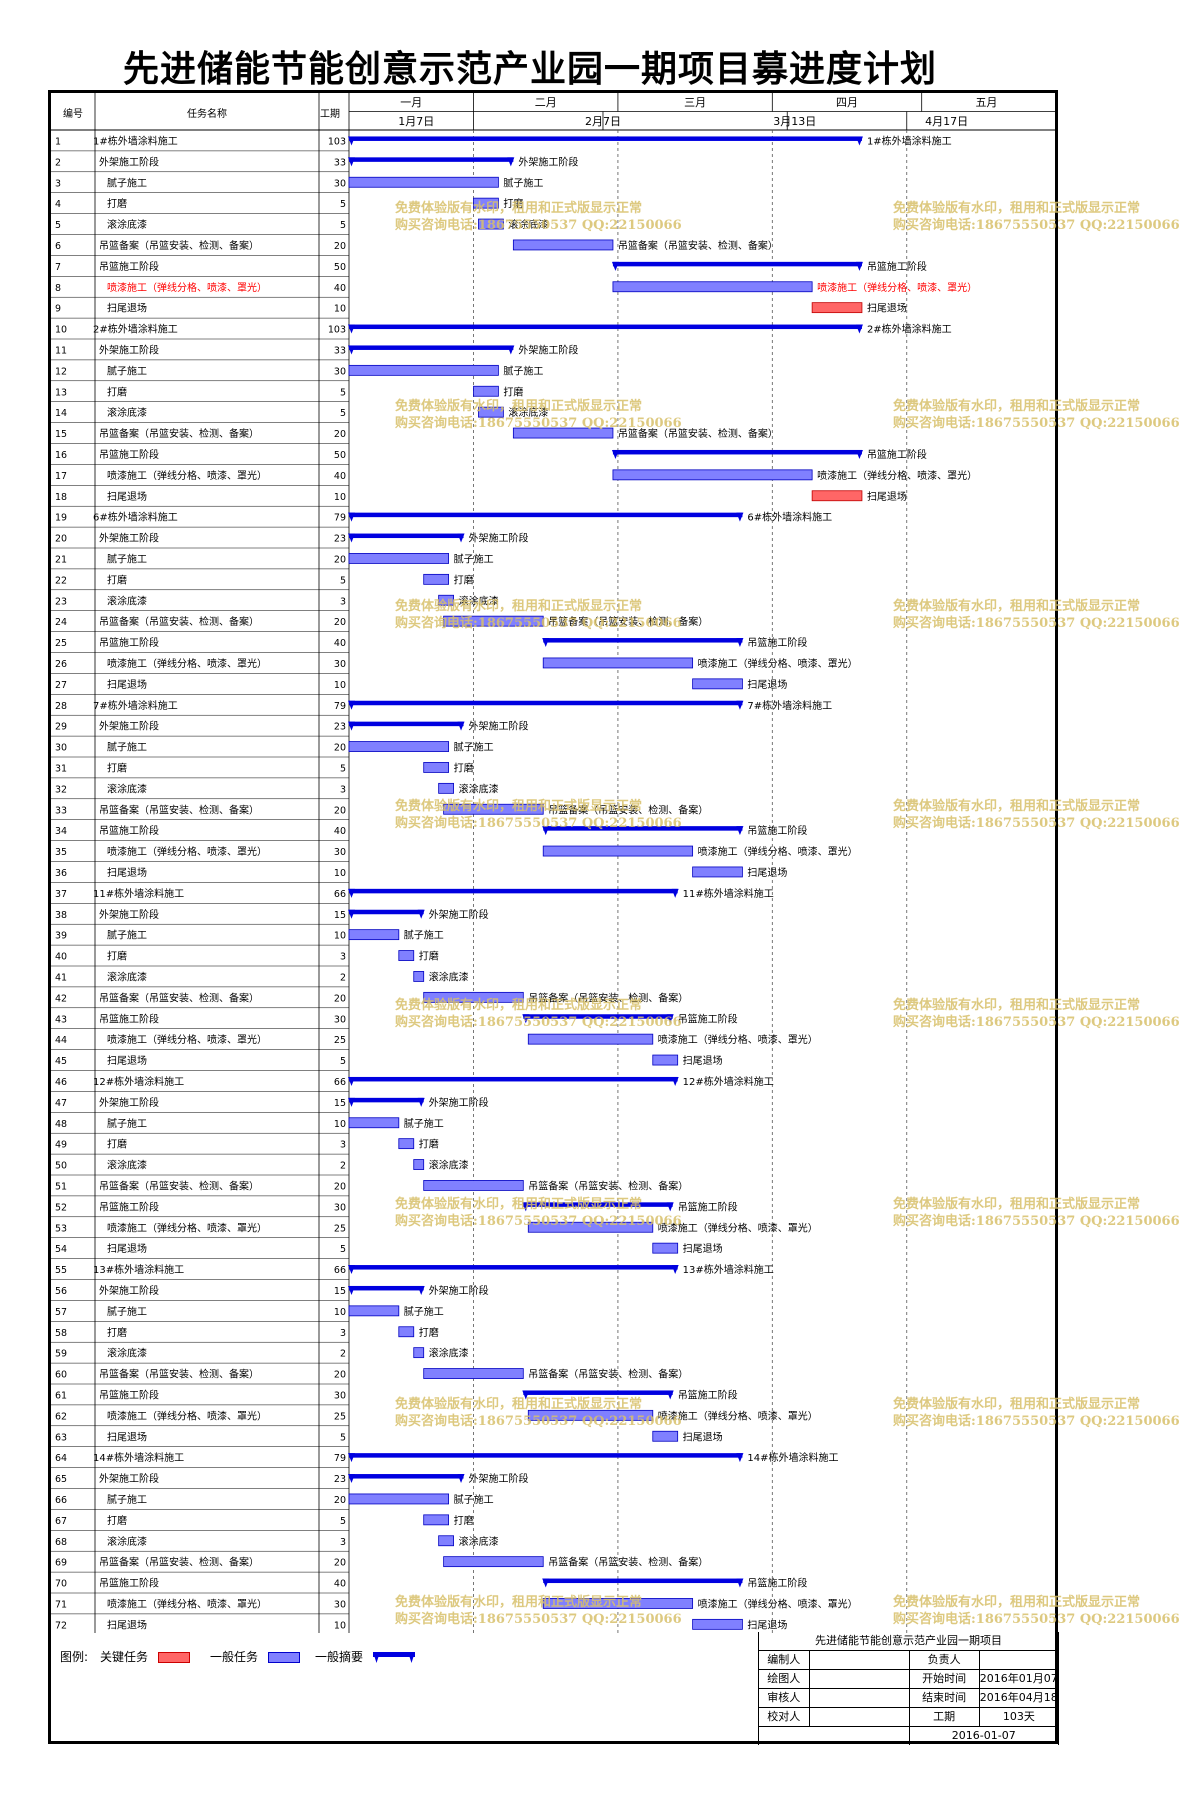  I want to click on row-no: 60, so click(61, 1375).